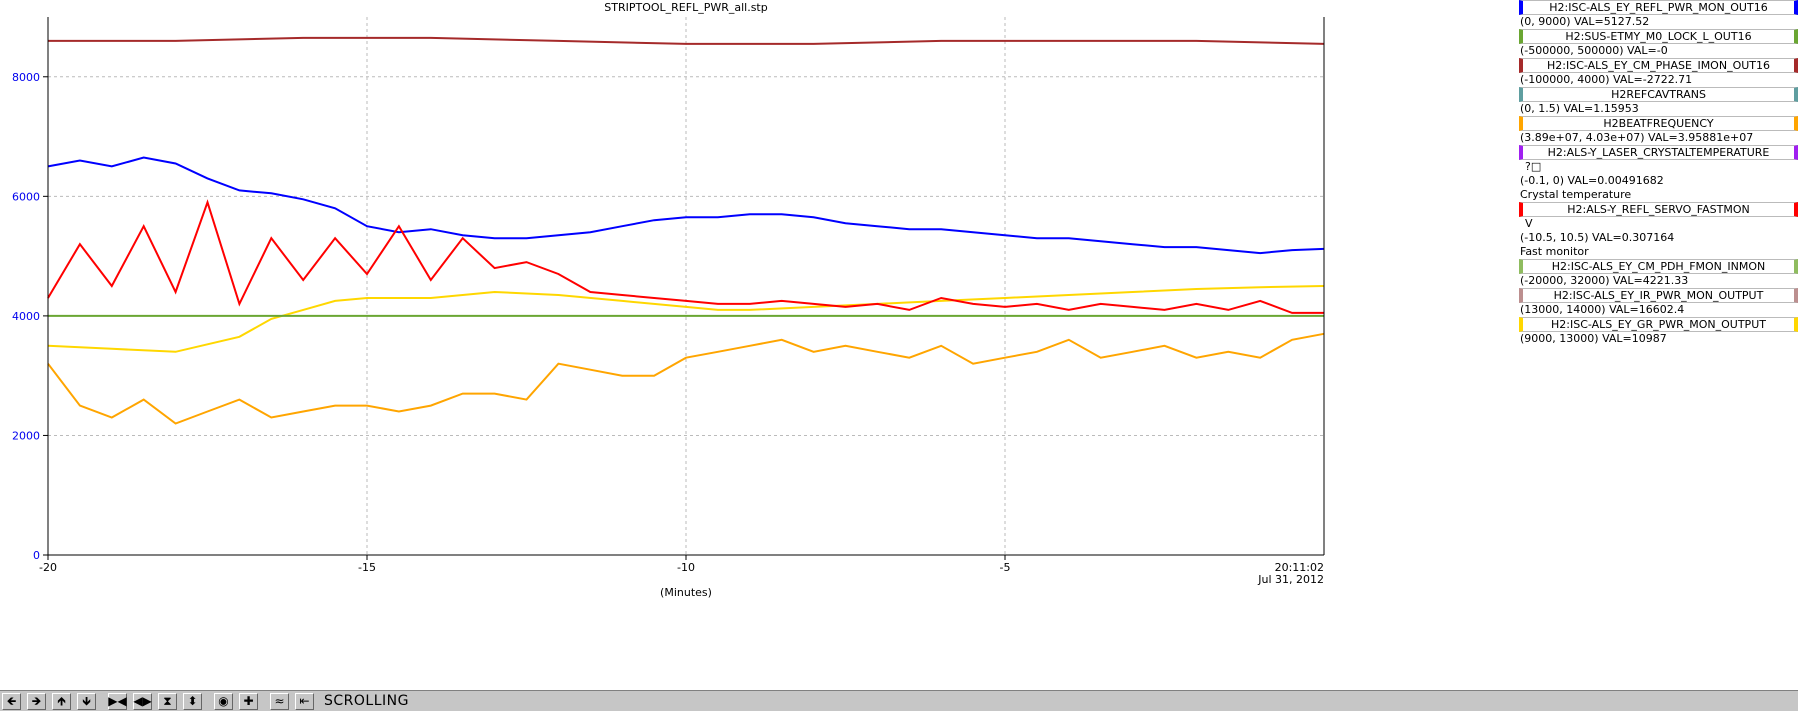  I want to click on legend-signal-name: H2:ALS-Y_REFL_SERVO_FASTMON, so click(1658, 209).